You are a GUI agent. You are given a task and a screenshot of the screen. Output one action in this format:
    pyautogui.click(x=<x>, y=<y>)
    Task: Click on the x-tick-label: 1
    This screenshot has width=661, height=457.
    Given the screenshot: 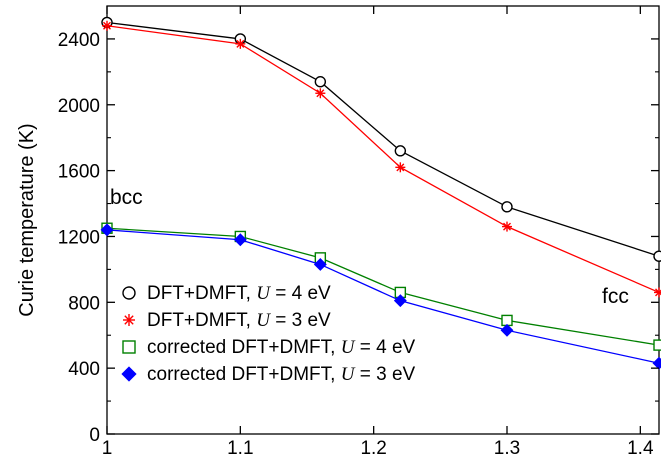 What is the action you would take?
    pyautogui.click(x=107, y=447)
    